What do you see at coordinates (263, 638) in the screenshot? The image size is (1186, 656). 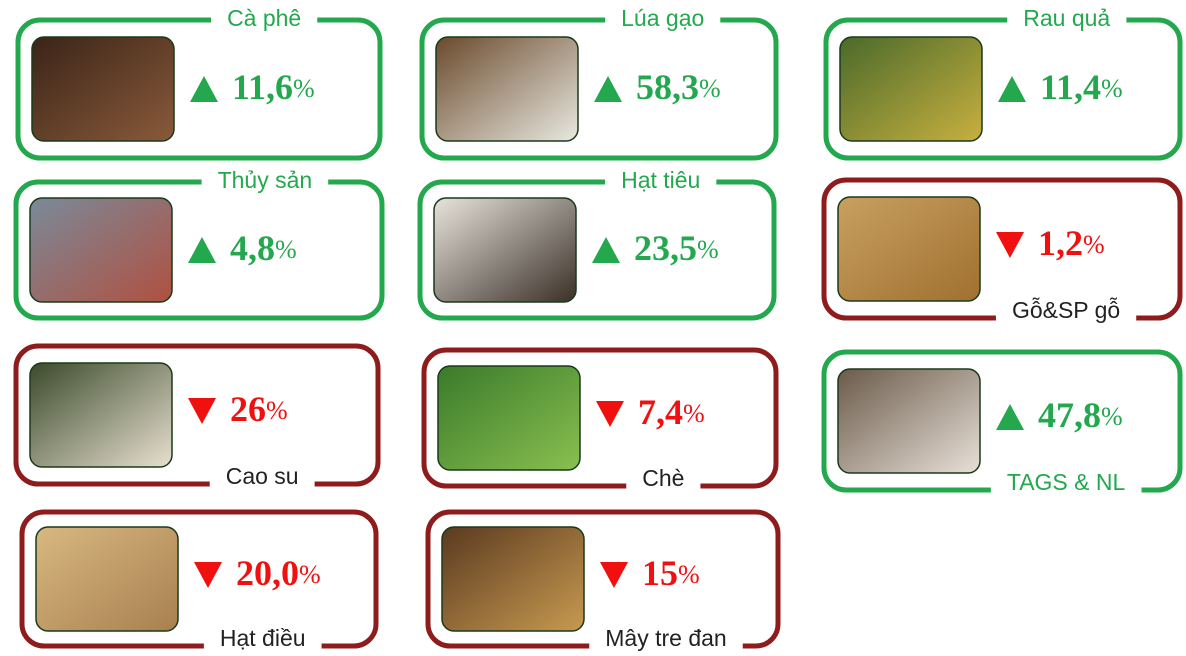 I see `item-name: Hạt điều` at bounding box center [263, 638].